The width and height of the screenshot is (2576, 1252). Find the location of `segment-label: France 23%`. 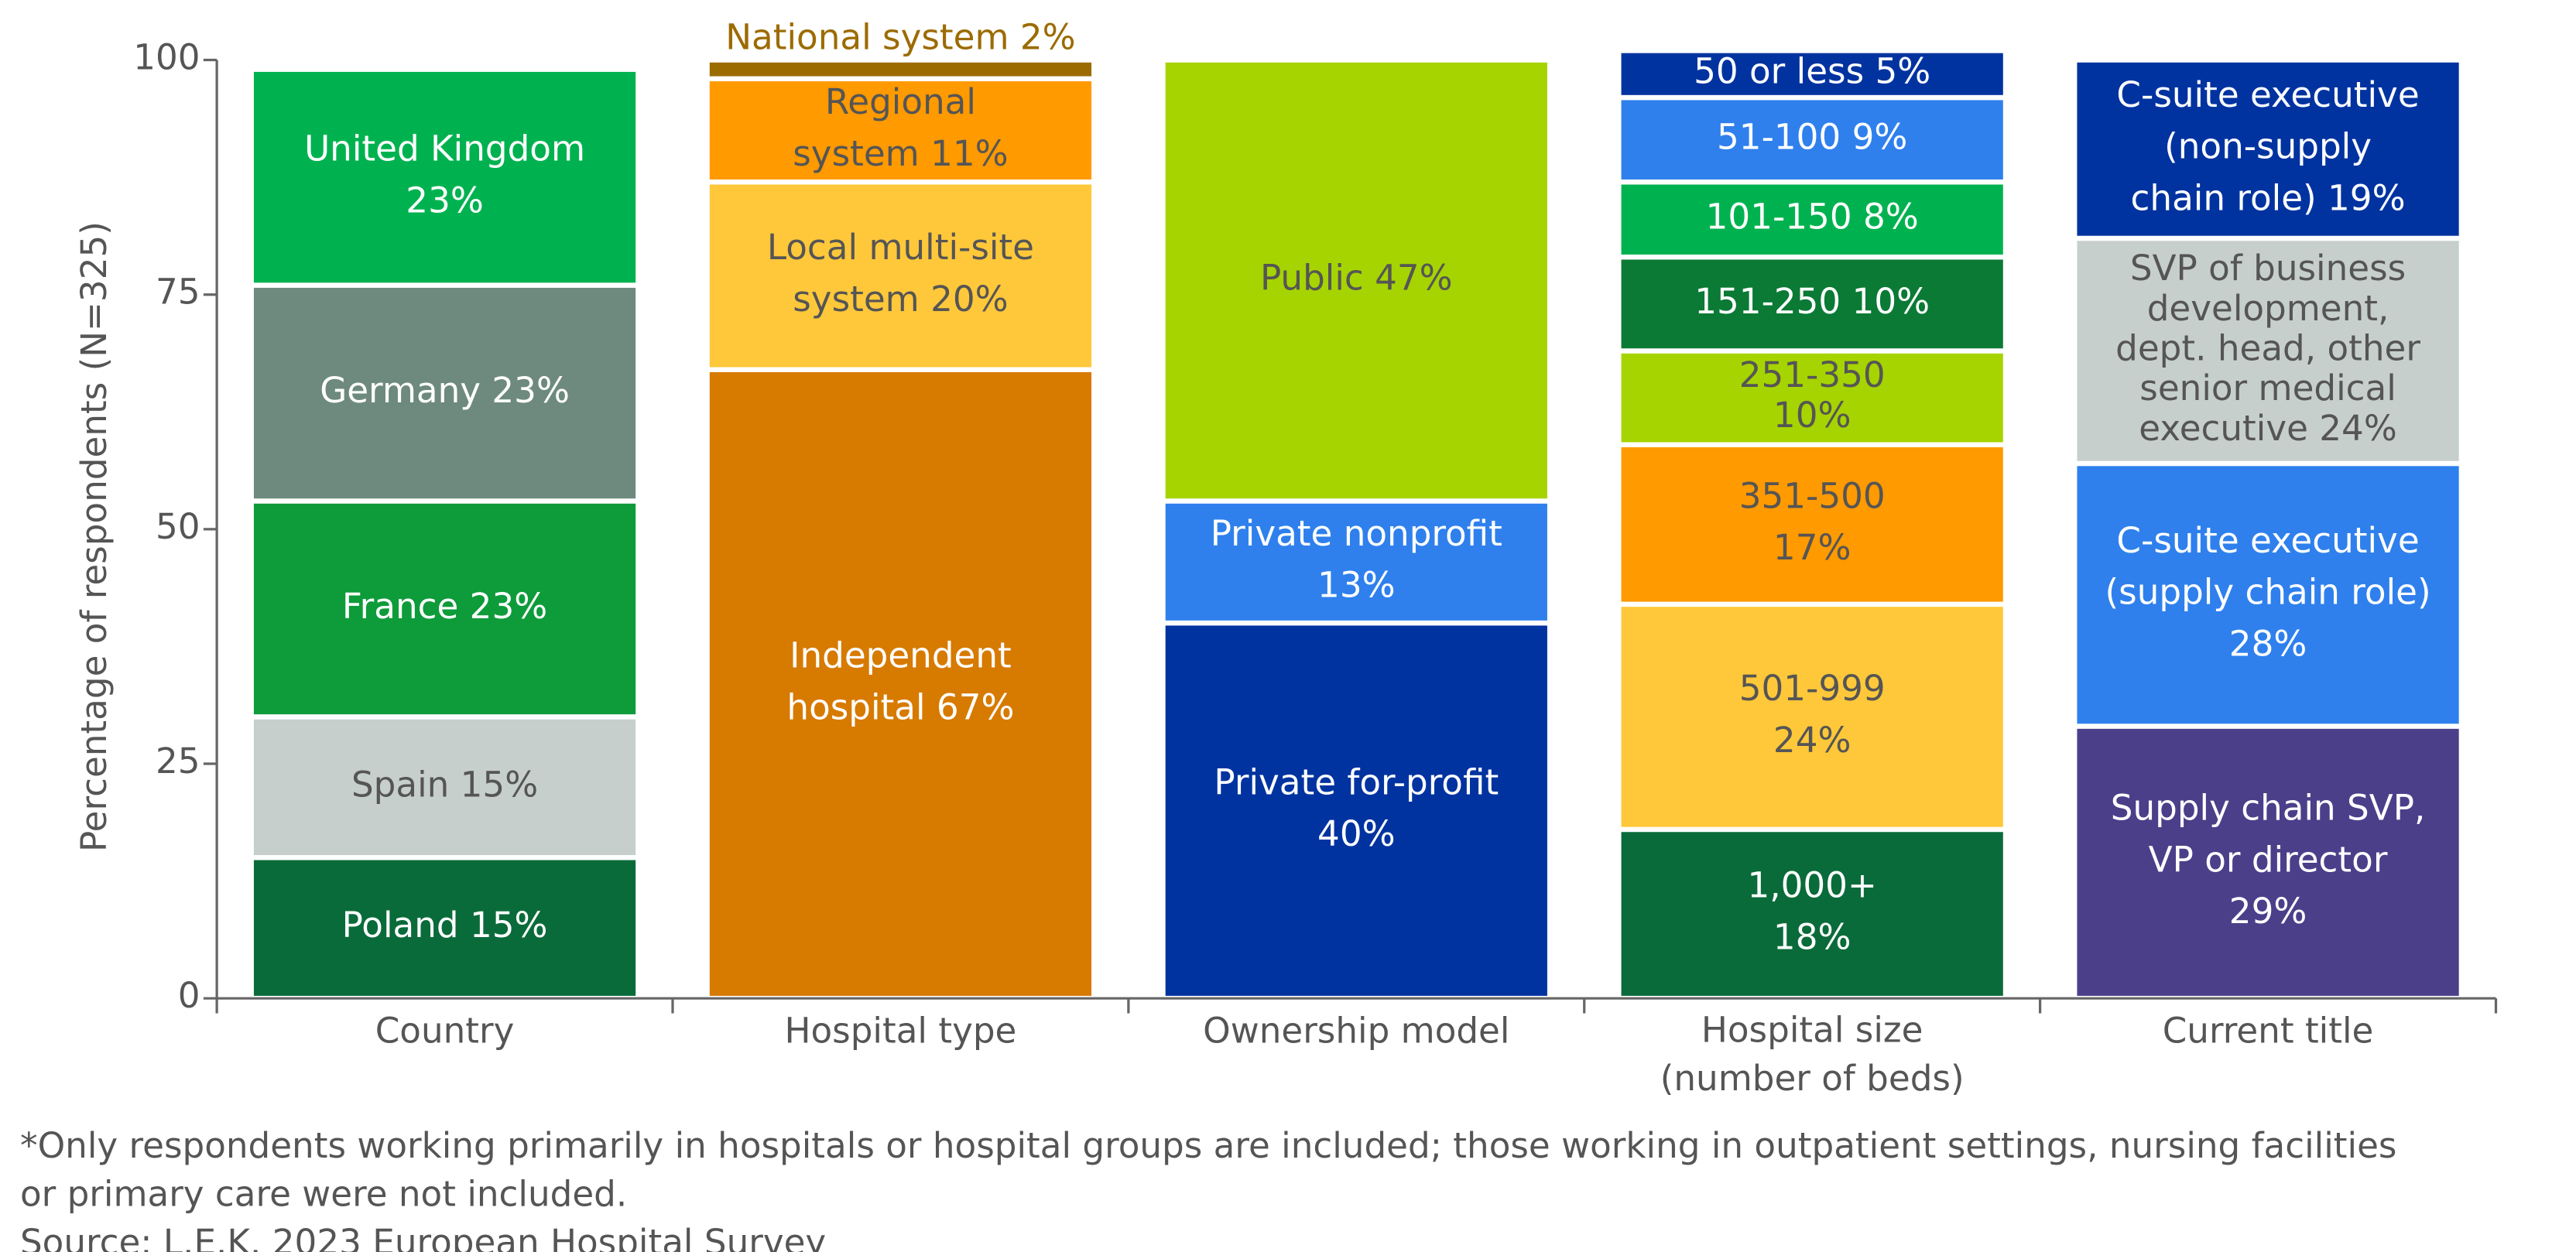

segment-label: France 23% is located at coordinates (444, 606).